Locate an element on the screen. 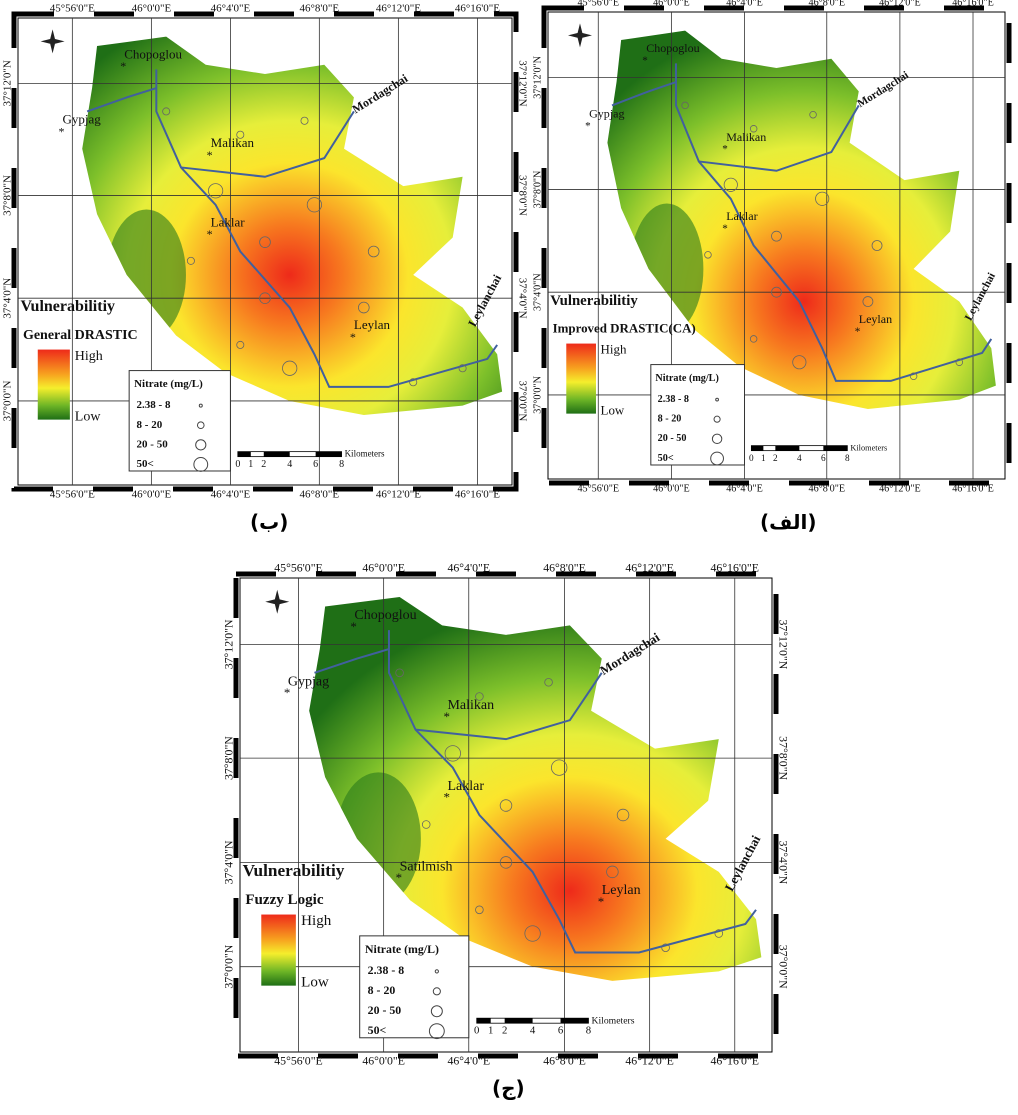 The width and height of the screenshot is (1018, 1115). legend-method: Fuzzy Logic is located at coordinates (284, 900).